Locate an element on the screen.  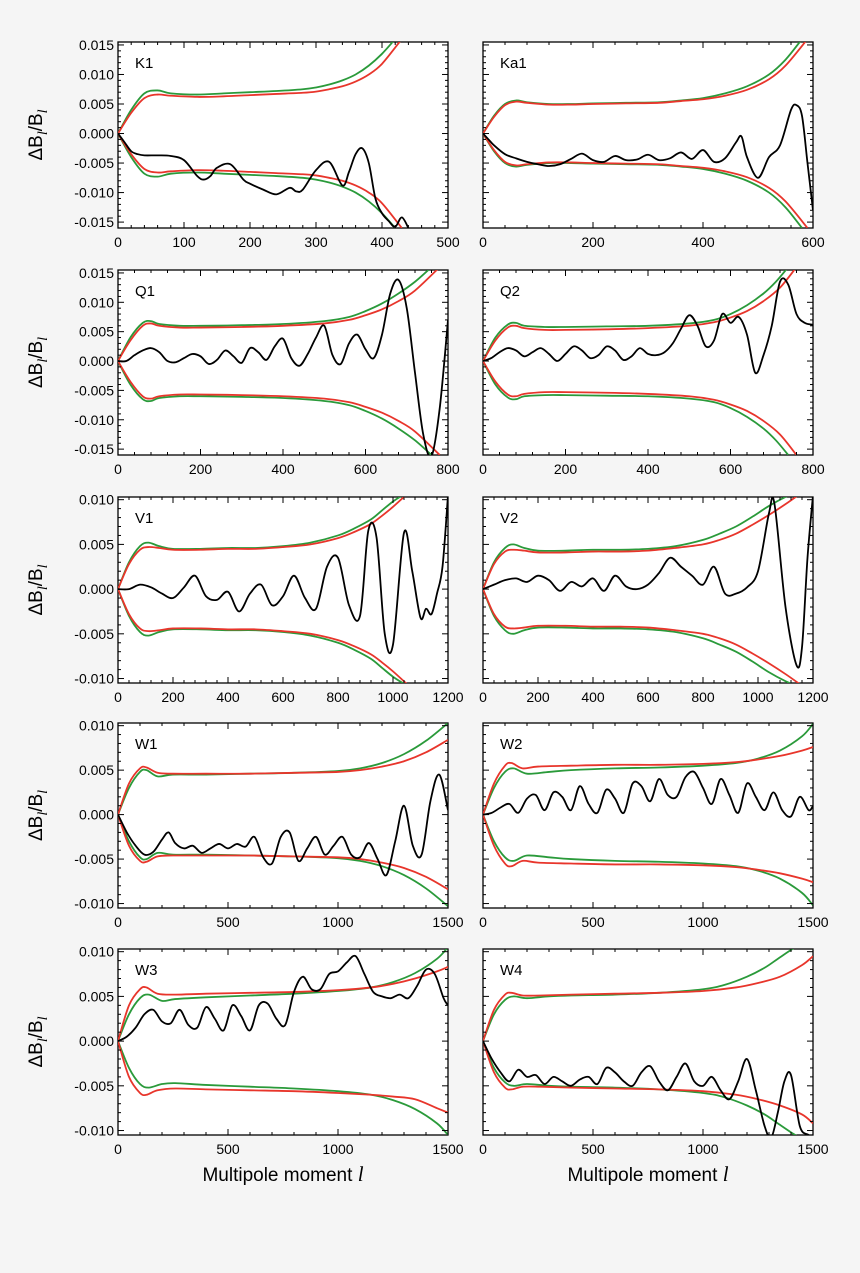
panel-ka1: 0 200 400 600 Ka1 is located at coordinates (652, 145).